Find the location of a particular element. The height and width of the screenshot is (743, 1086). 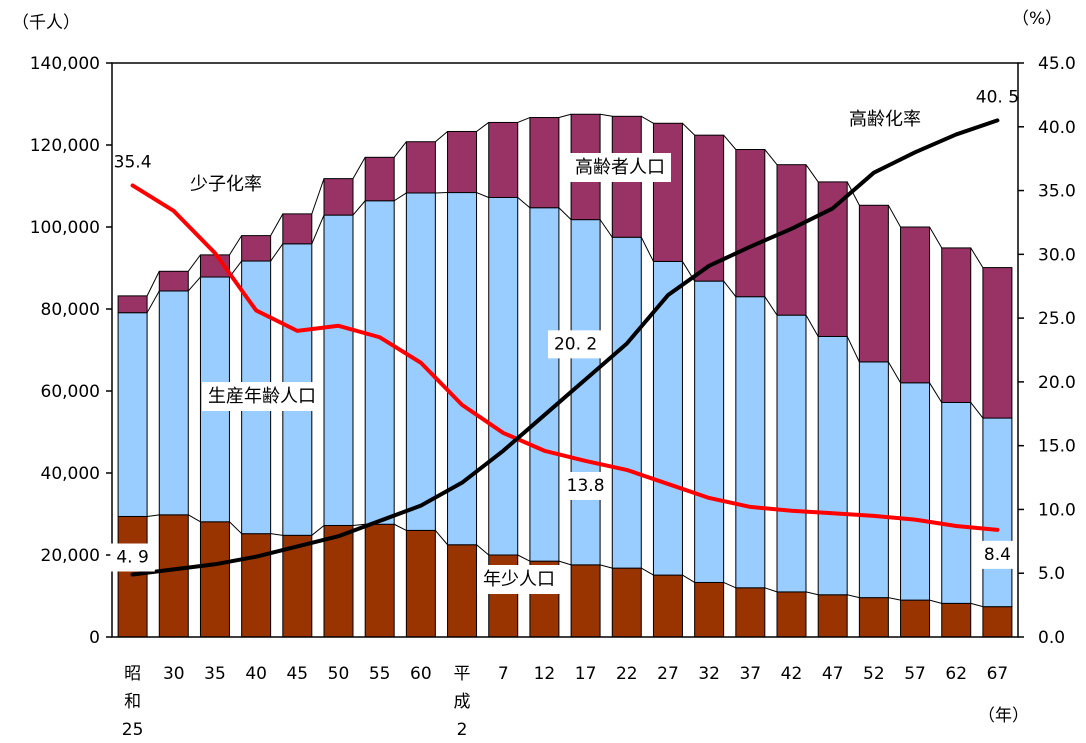

series-label-3: 生産年齢人口 is located at coordinates (262, 396).